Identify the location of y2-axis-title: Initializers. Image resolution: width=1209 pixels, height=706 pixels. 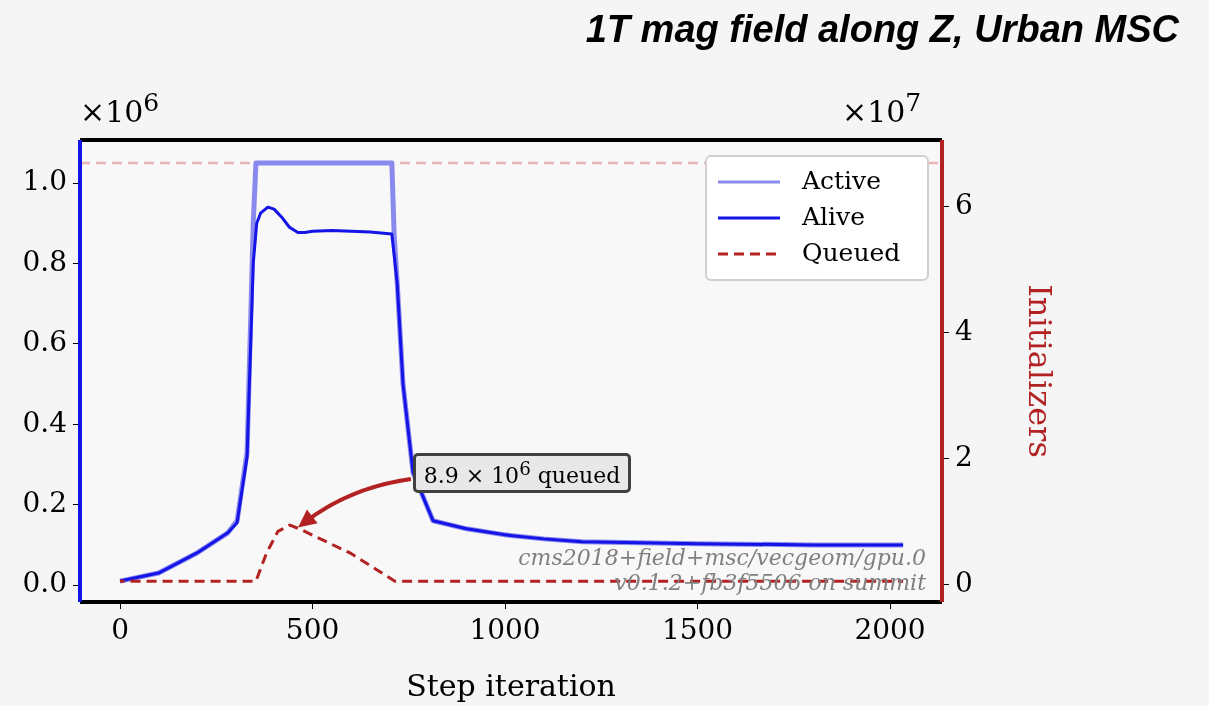
(1040, 371).